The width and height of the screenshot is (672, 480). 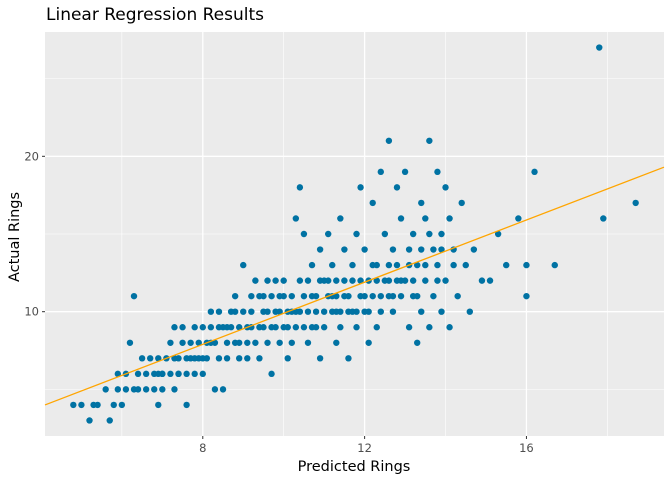 What do you see at coordinates (155, 15) in the screenshot?
I see `chart-title: Linear Regression Results` at bounding box center [155, 15].